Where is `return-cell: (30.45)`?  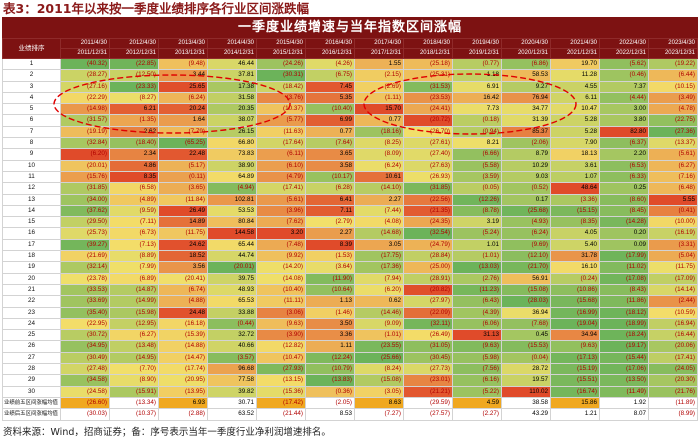
return-cell: (30.45) is located at coordinates (428, 358).